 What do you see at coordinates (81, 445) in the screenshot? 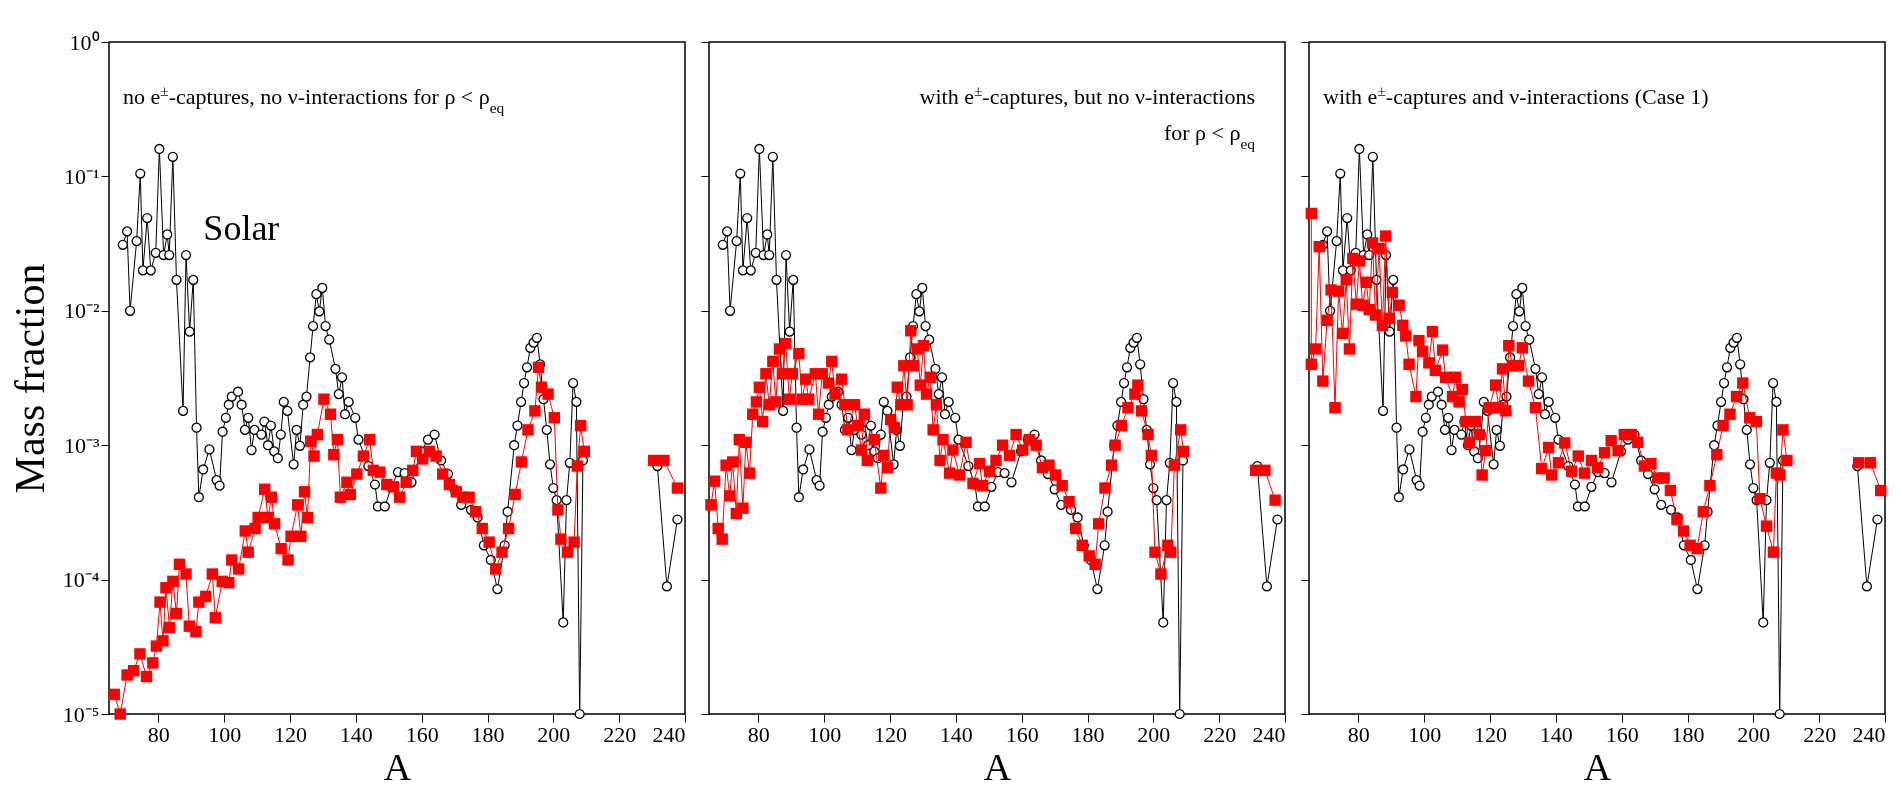
I see `y-tick-label: 10⁻³` at bounding box center [81, 445].